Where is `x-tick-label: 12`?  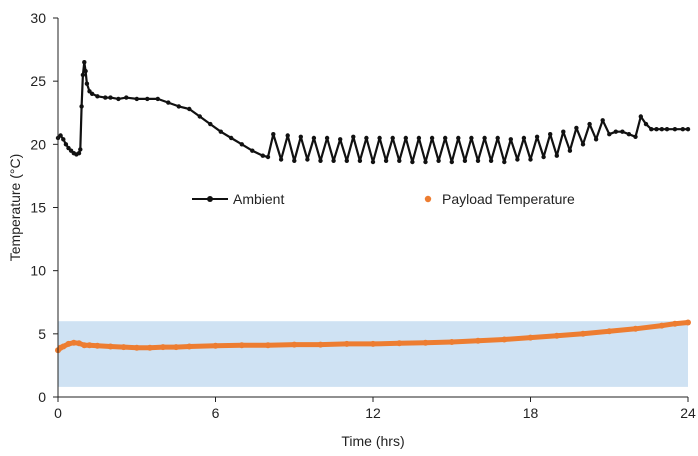
x-tick-label: 12 is located at coordinates (373, 413).